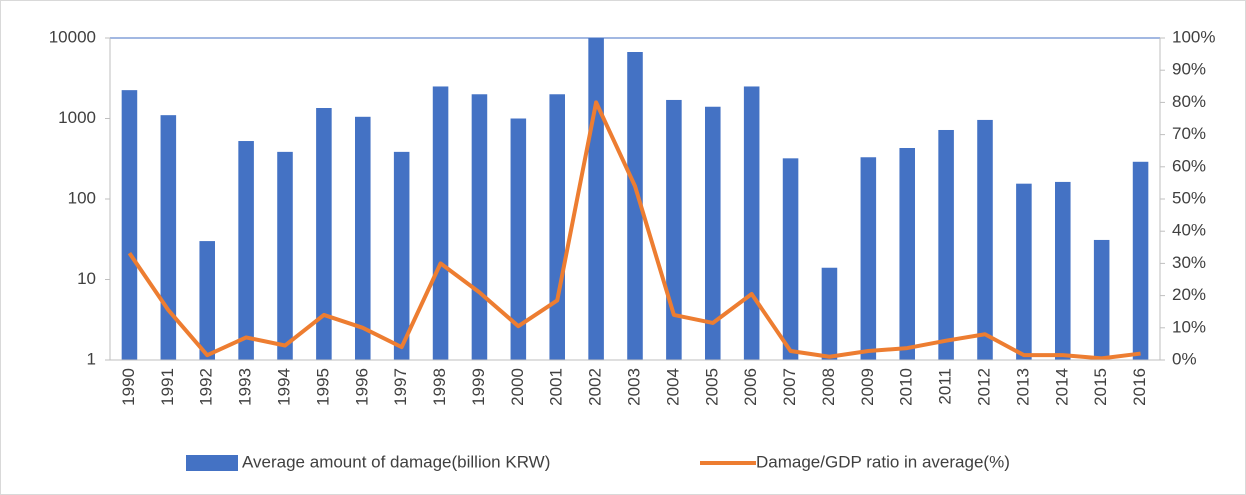 The image size is (1246, 495). What do you see at coordinates (1189, 294) in the screenshot?
I see `y2-tick-label: 20%` at bounding box center [1189, 294].